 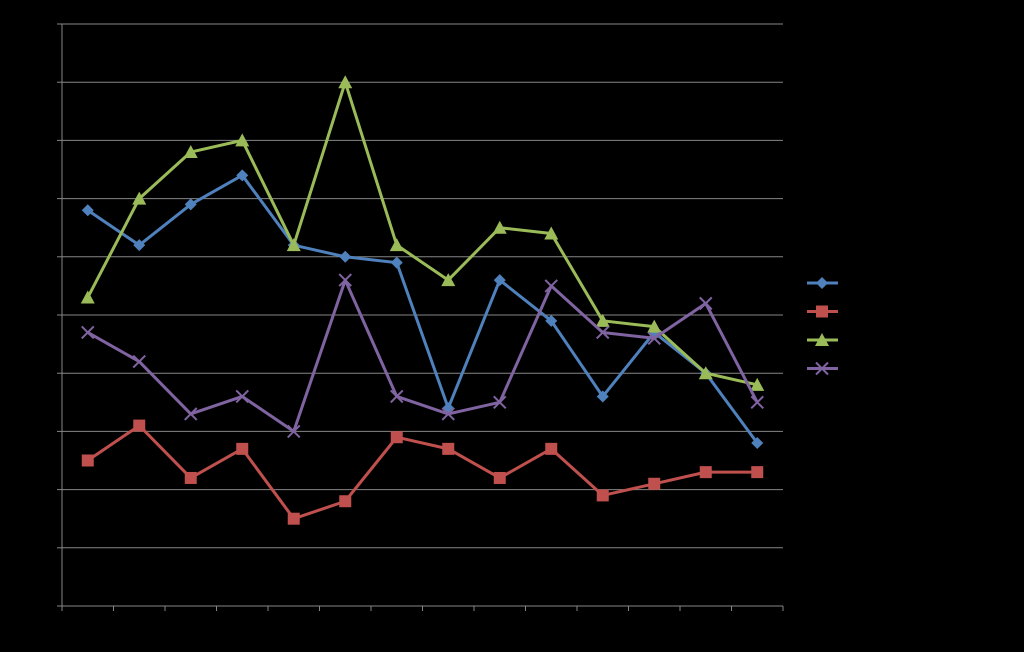 I want to click on legend, so click(x=822, y=326).